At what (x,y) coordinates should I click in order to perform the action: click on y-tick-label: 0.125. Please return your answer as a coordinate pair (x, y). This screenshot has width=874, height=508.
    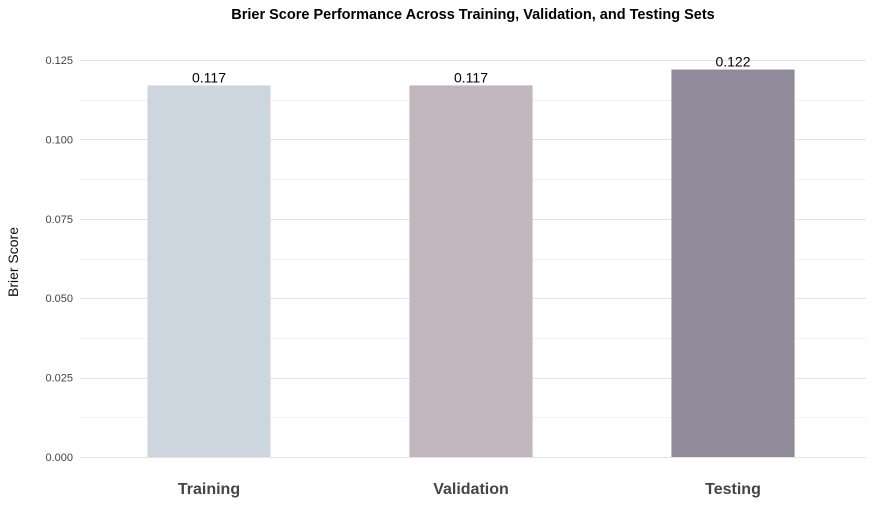
    Looking at the image, I should click on (59, 61).